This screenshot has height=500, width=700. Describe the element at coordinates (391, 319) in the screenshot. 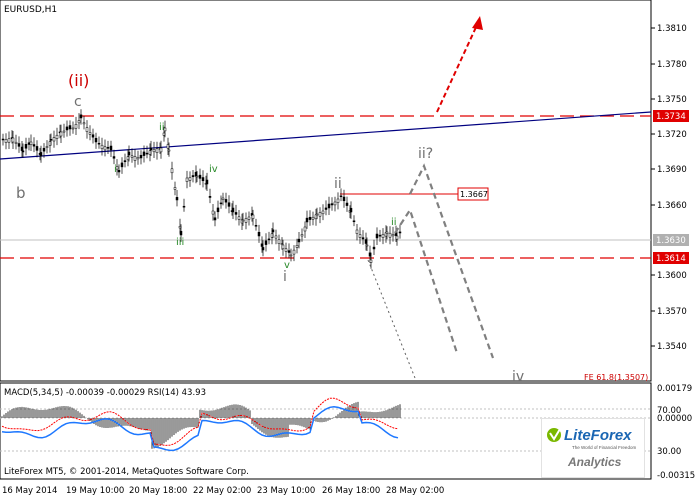

I see `fe-projection-line` at that location.